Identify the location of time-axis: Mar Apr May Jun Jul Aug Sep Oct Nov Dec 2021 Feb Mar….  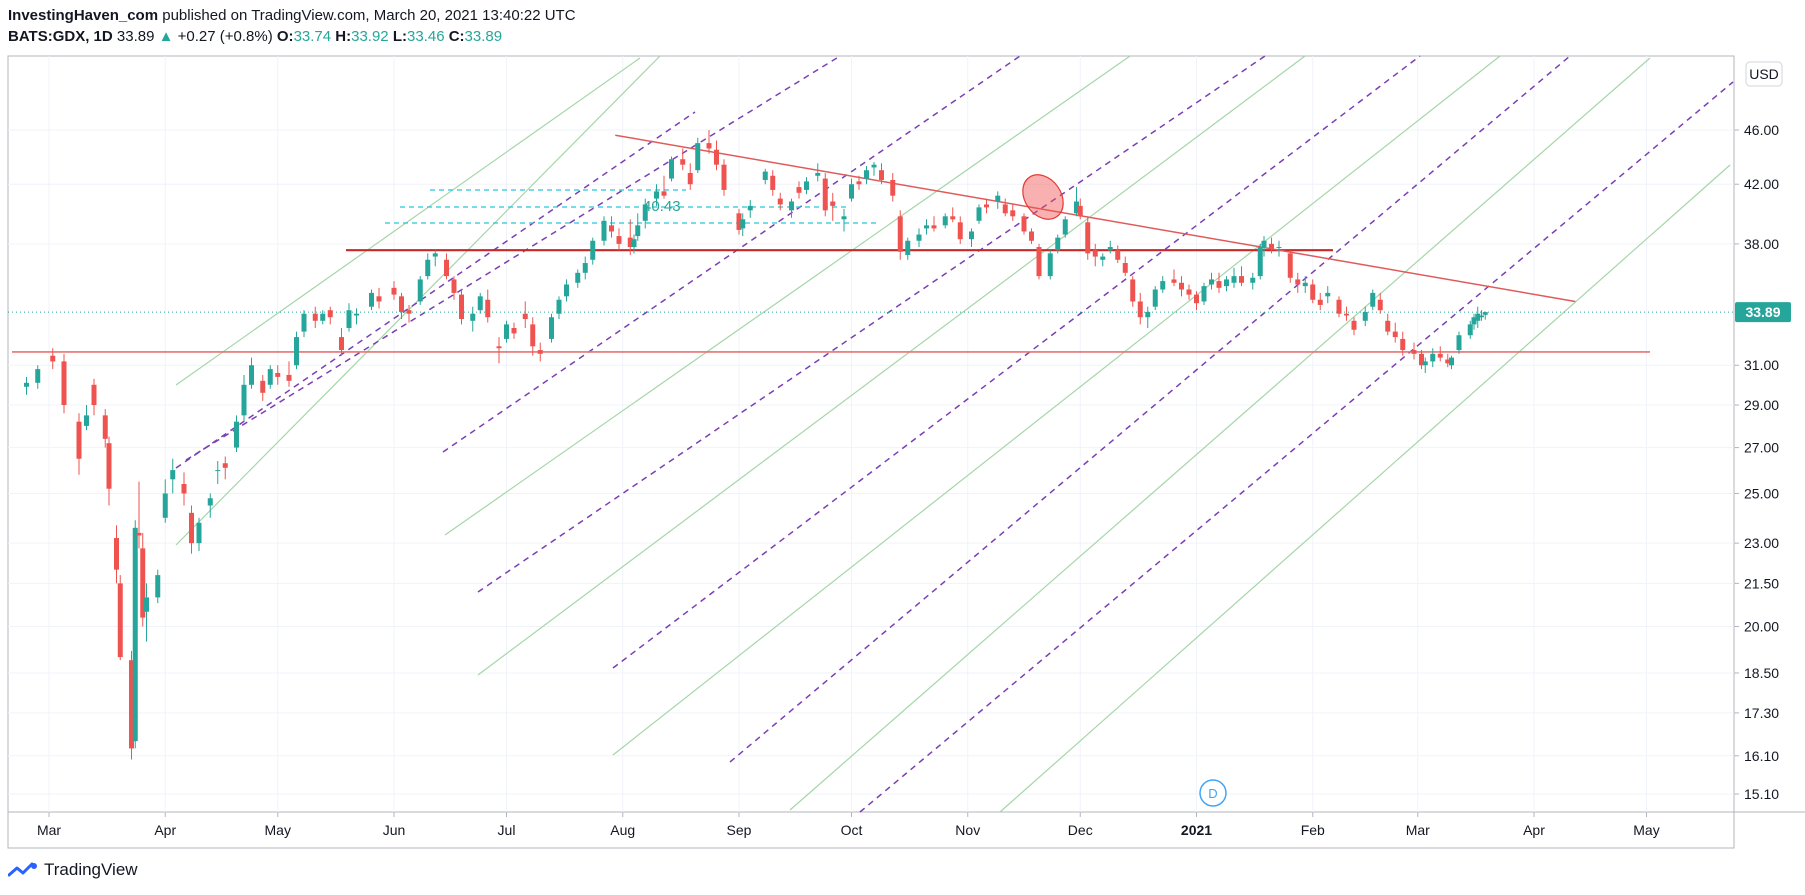
(848, 825).